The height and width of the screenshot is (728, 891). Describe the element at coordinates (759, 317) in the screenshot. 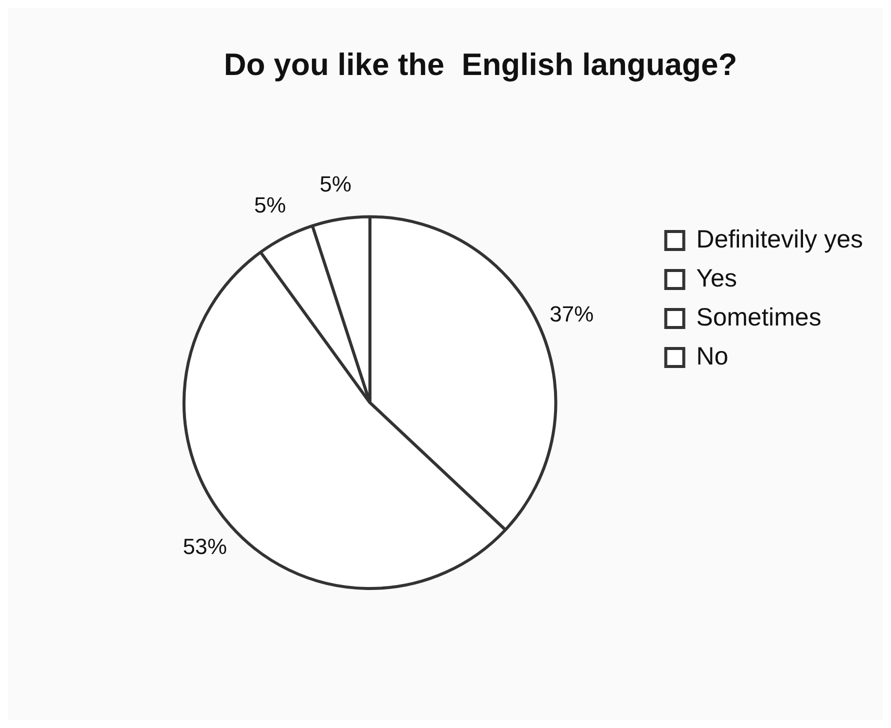

I see `legend-label: Sometimes` at that location.